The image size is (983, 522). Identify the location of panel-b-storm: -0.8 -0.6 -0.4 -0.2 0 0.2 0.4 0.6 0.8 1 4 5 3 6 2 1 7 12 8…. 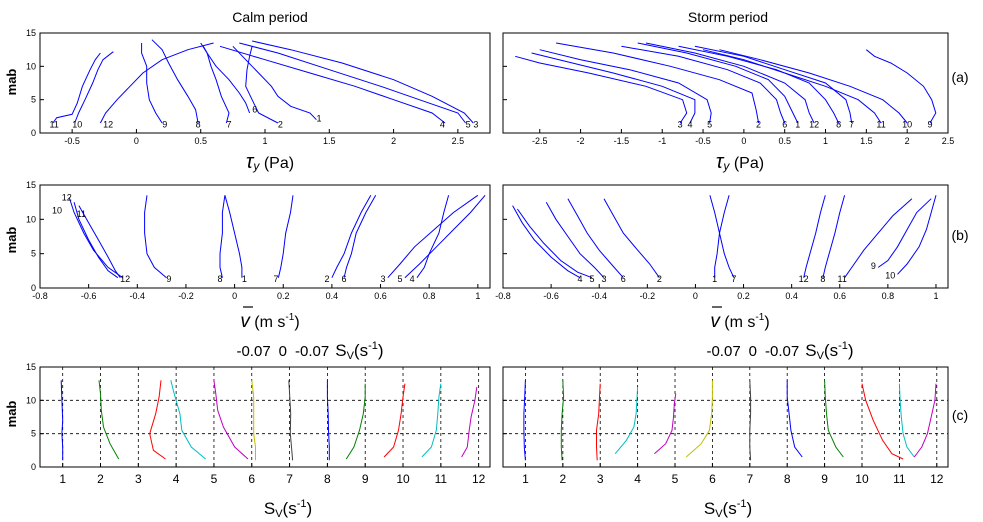
(722, 242).